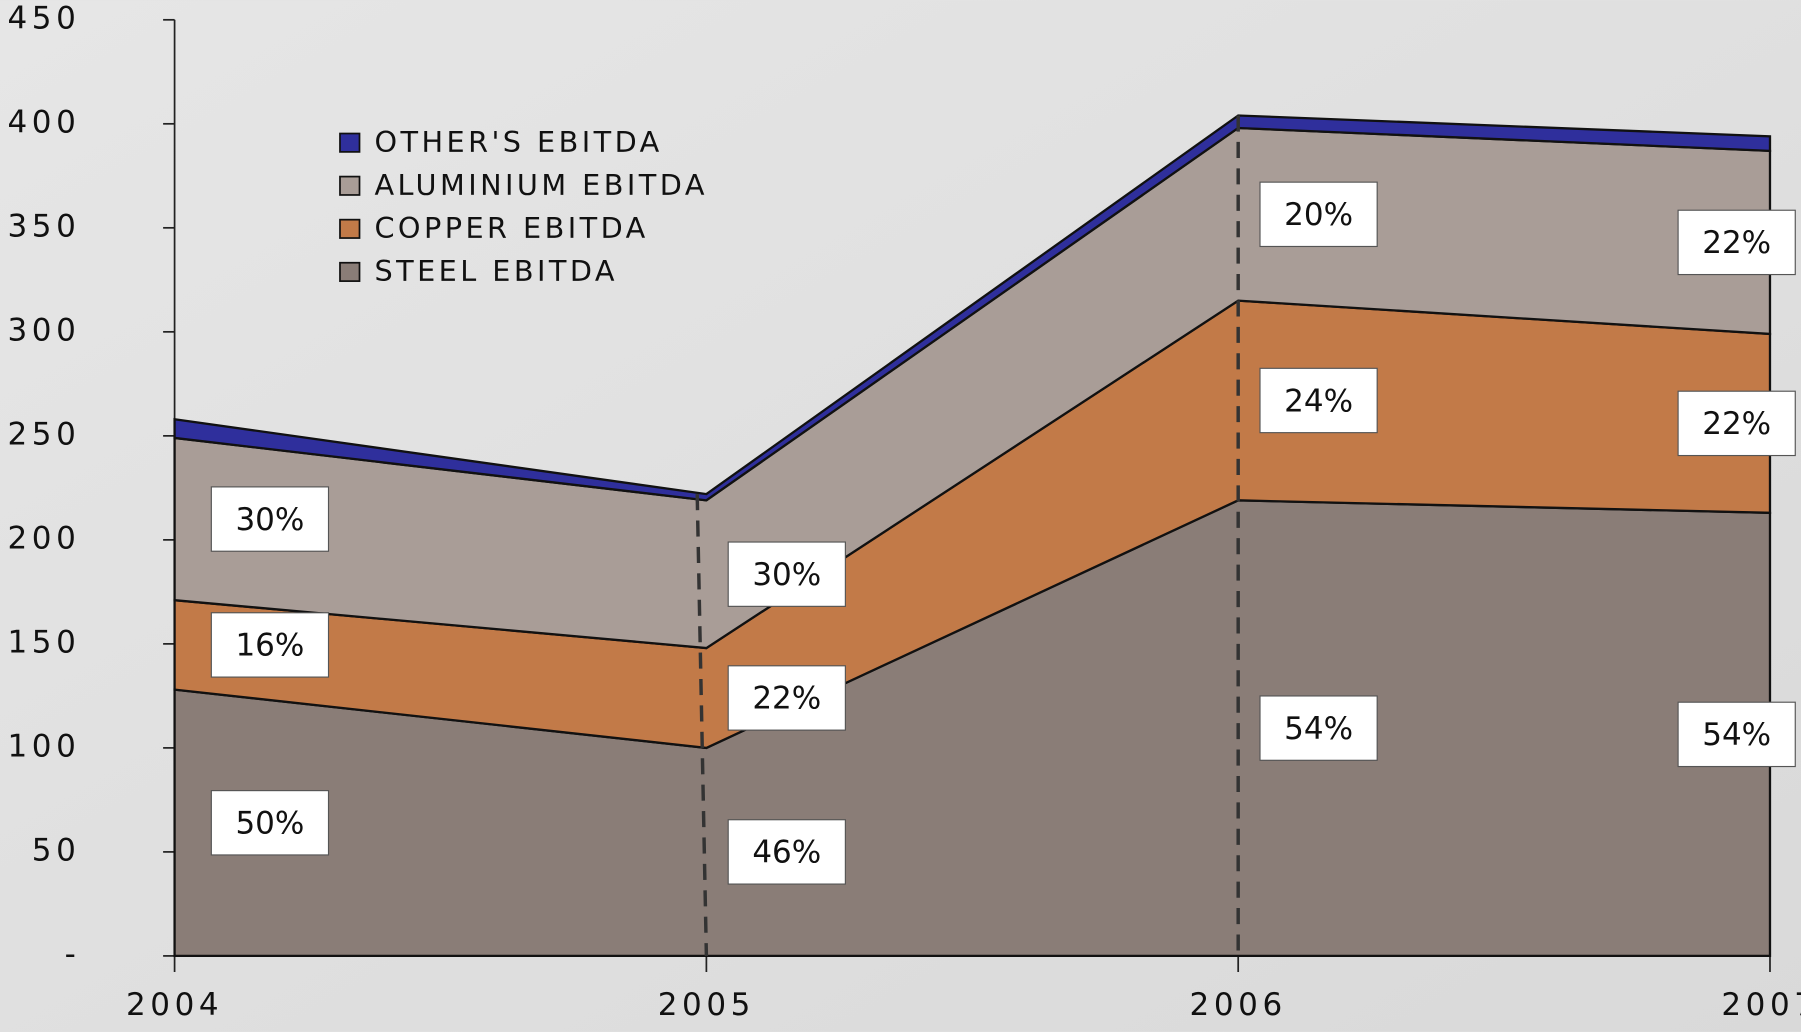 Image resolution: width=1801 pixels, height=1032 pixels. What do you see at coordinates (43, 642) in the screenshot?
I see `y-tick-label: 150` at bounding box center [43, 642].